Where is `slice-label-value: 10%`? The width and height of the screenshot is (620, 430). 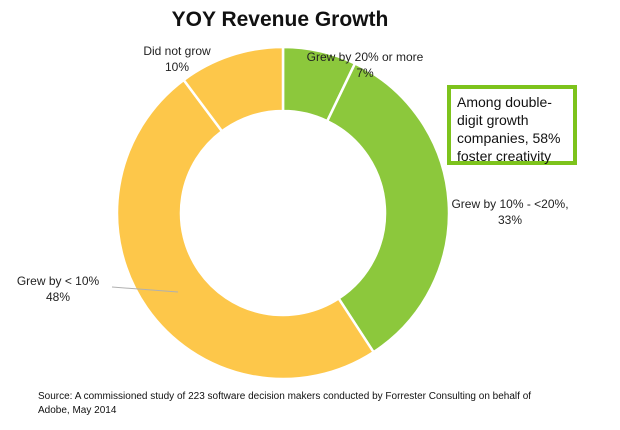 slice-label-value: 10% is located at coordinates (177, 67).